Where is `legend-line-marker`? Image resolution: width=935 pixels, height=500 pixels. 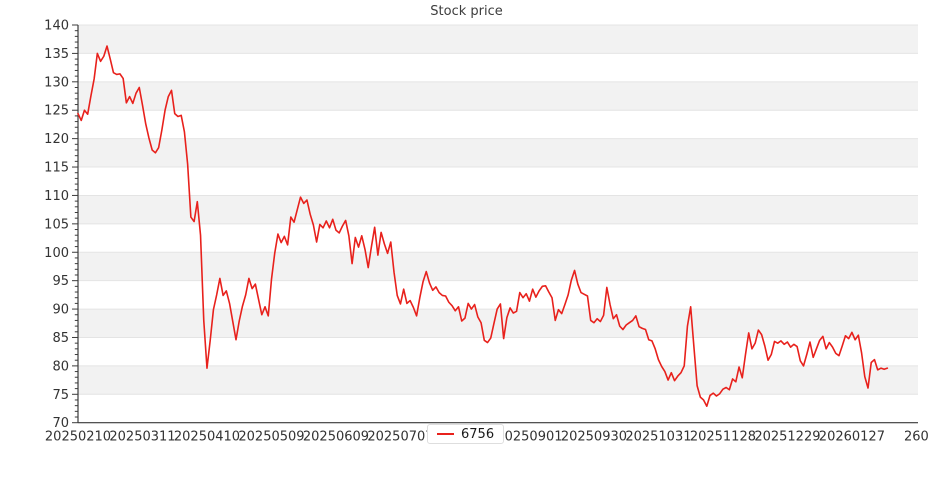
legend-line-marker is located at coordinates (445, 434).